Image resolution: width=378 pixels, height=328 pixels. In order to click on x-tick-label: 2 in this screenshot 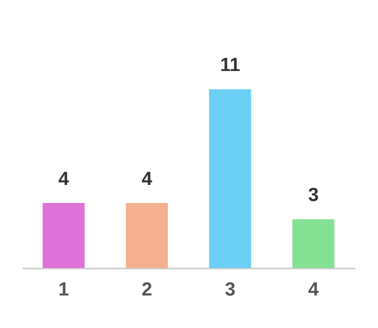, I will do `click(147, 290)`.